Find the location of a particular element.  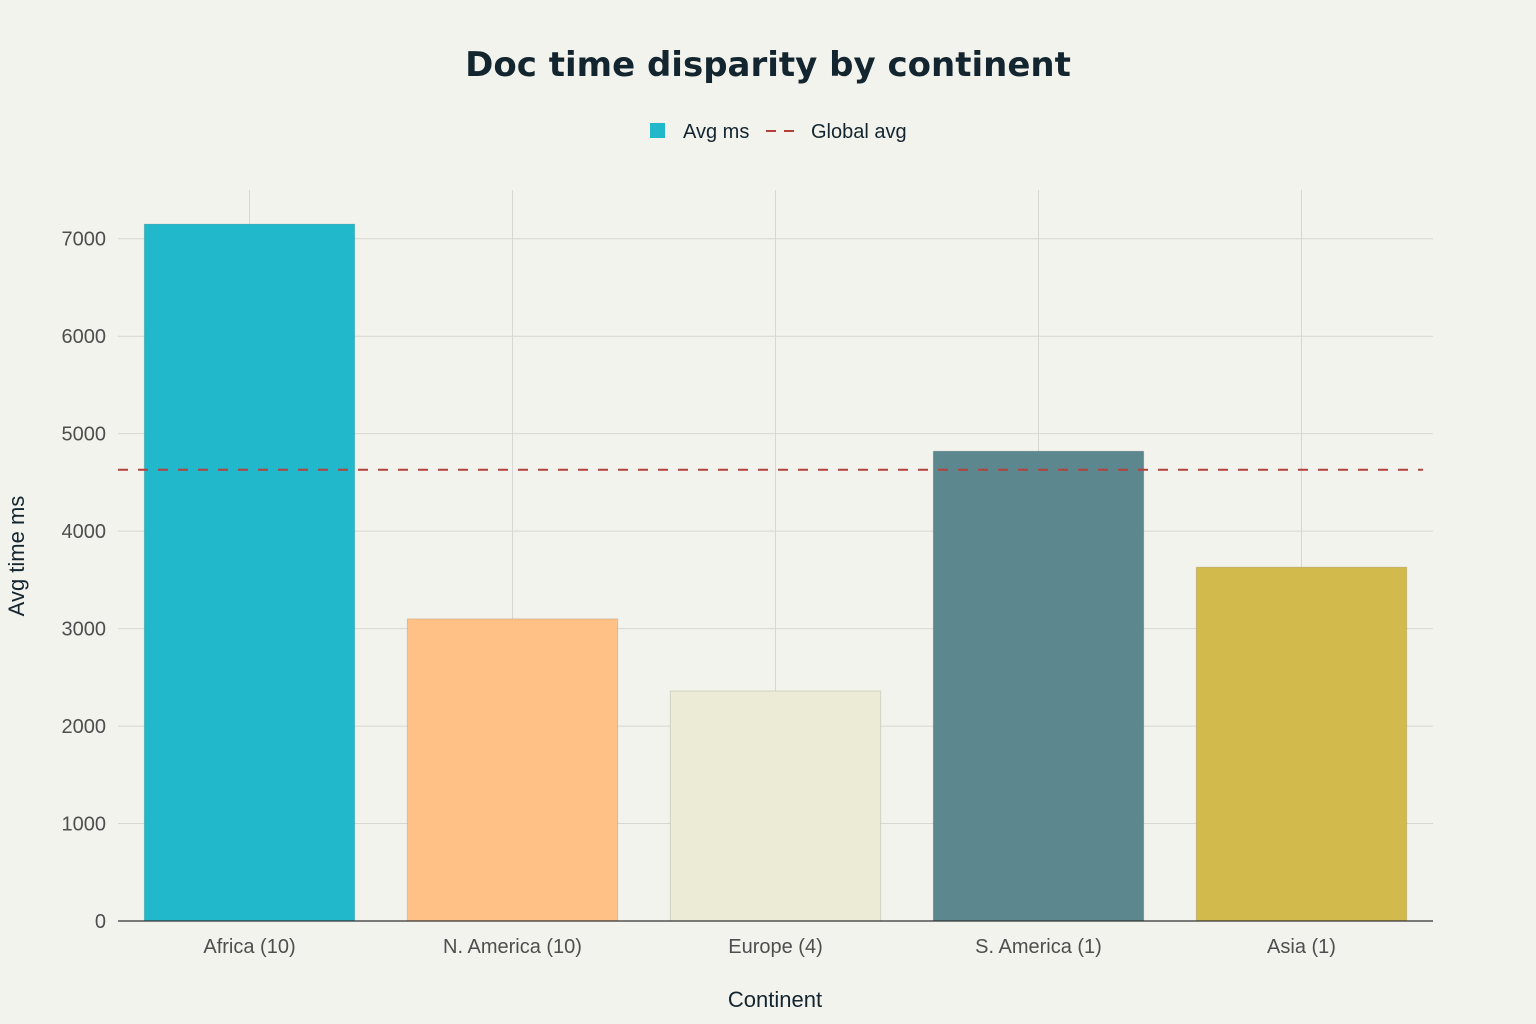

y-tick-label: 3000 is located at coordinates (84, 630).